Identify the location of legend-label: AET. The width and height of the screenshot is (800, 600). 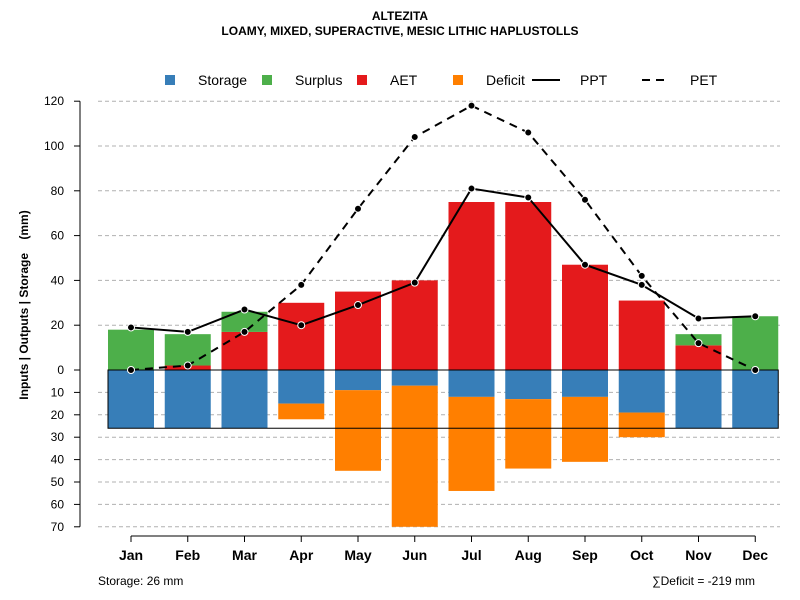
(404, 80).